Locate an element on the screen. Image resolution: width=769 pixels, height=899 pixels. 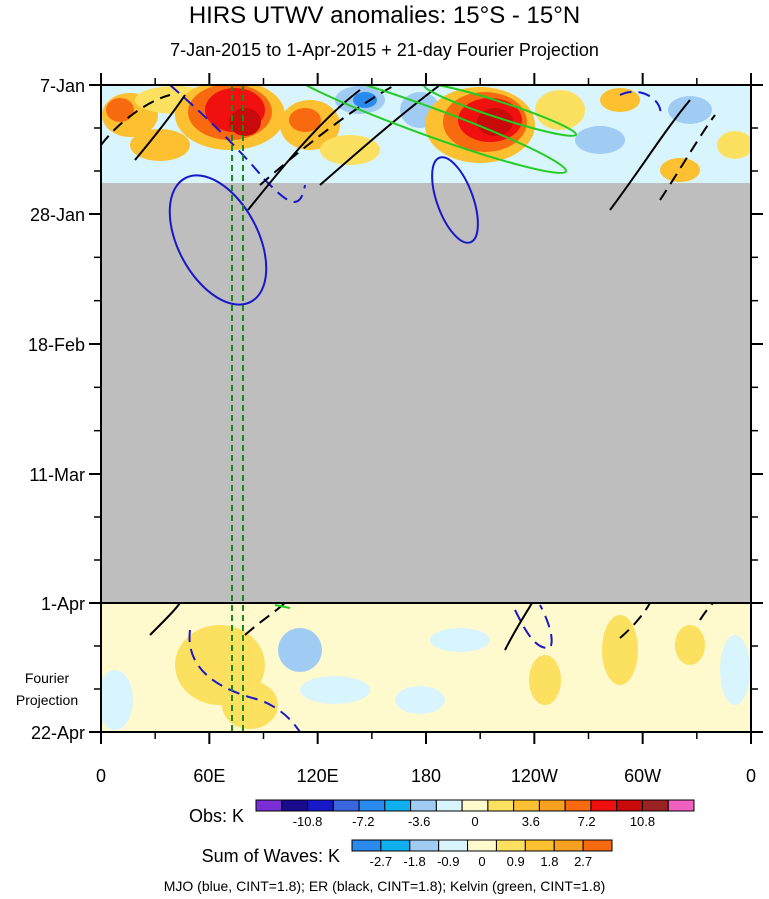
x-tick-label: 120W is located at coordinates (534, 776).